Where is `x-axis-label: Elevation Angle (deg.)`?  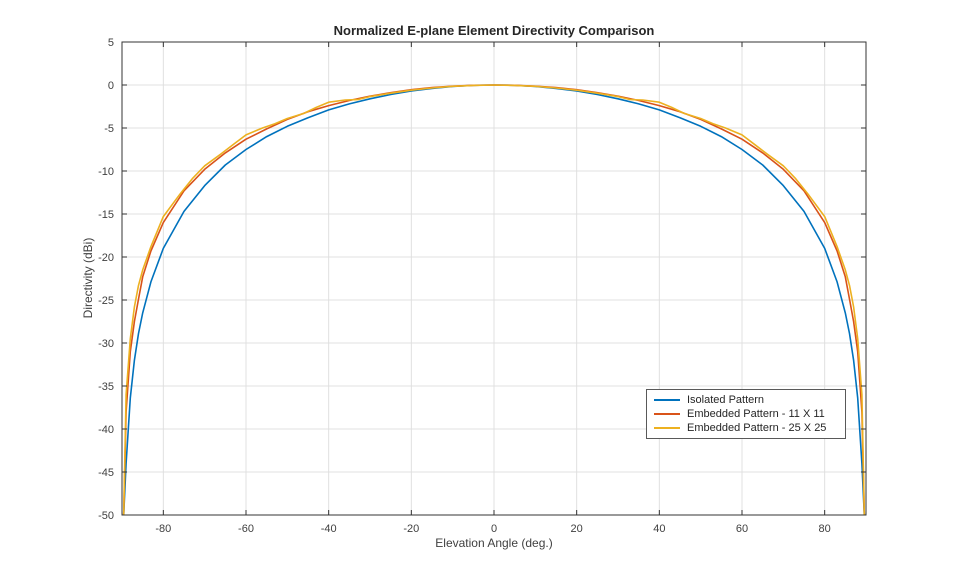
x-axis-label: Elevation Angle (deg.) is located at coordinates (494, 543).